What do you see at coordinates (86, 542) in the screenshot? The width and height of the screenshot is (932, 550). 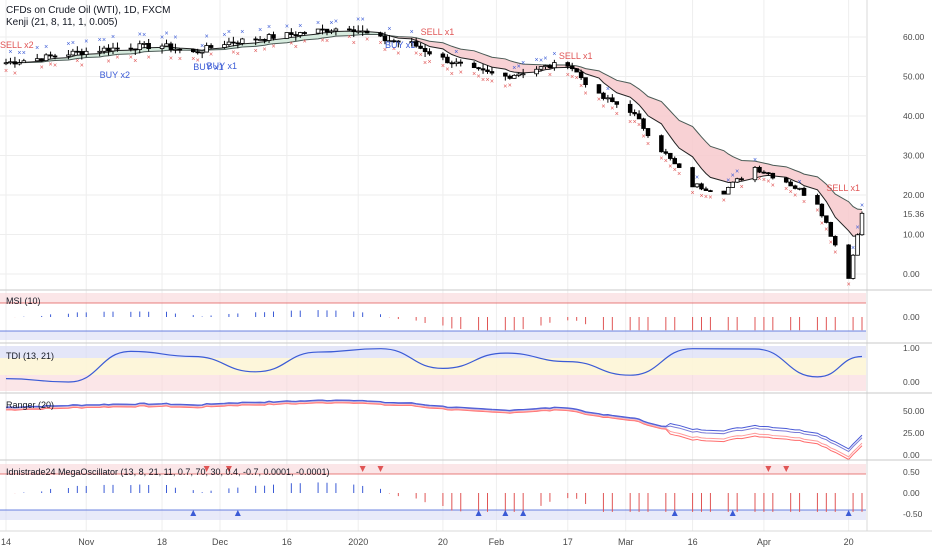 I see `time-tick-label: Nov` at bounding box center [86, 542].